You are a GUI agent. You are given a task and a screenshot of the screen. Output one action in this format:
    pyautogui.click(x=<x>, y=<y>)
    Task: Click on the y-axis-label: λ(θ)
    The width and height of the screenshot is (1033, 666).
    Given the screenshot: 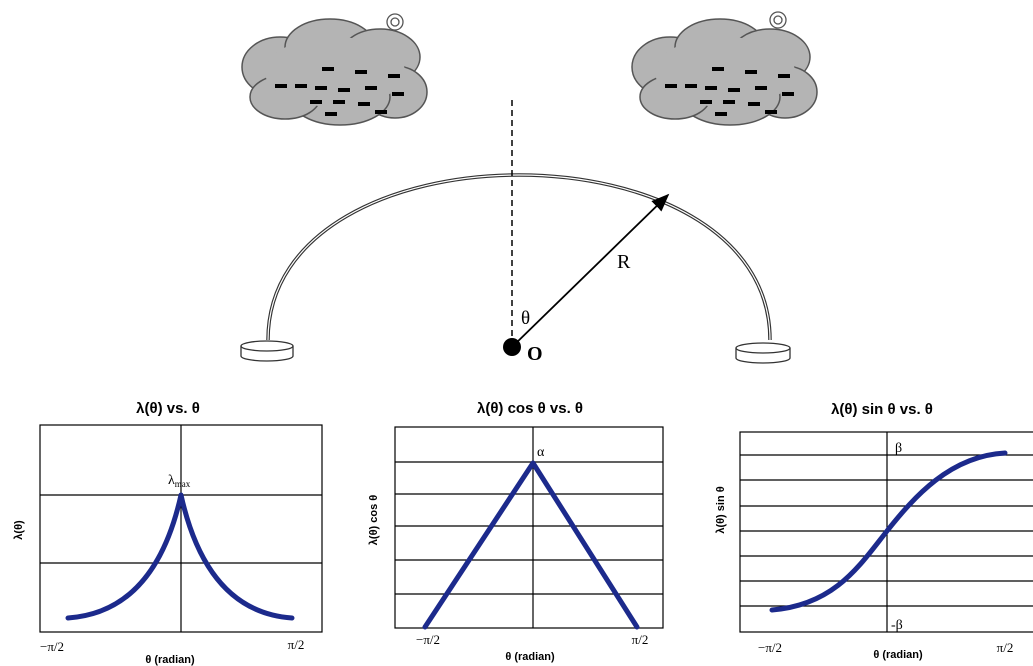 What is the action you would take?
    pyautogui.click(x=19, y=530)
    